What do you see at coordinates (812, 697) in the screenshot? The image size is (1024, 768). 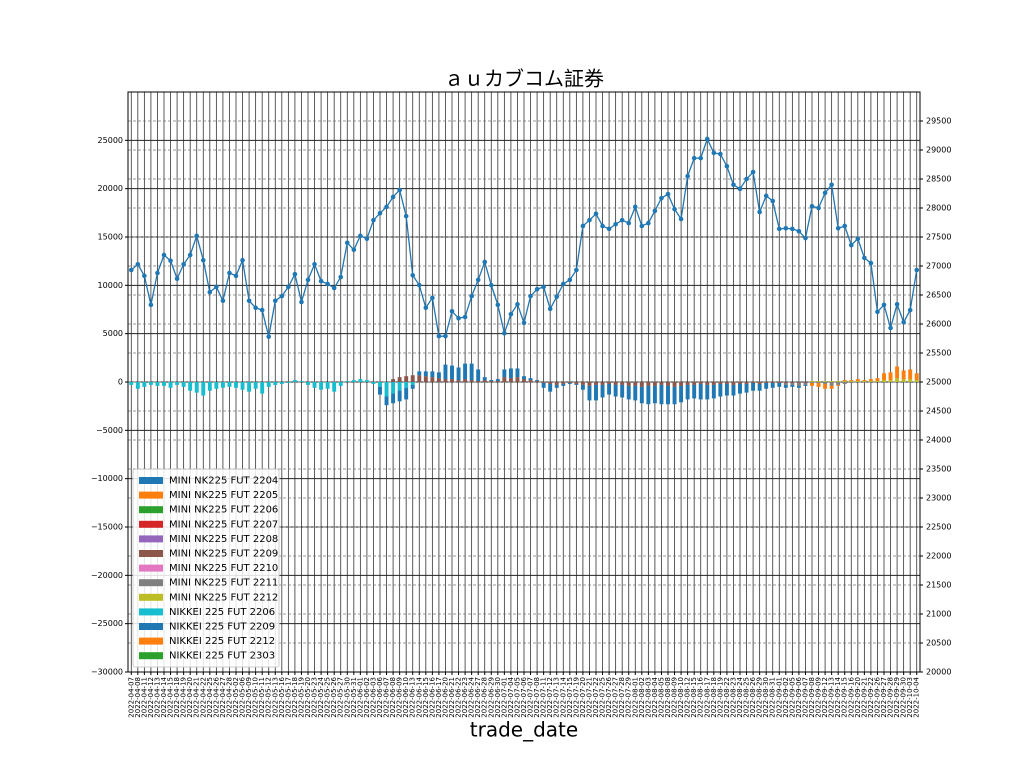 I see `x-tick-label: 2022-09-08` at bounding box center [812, 697].